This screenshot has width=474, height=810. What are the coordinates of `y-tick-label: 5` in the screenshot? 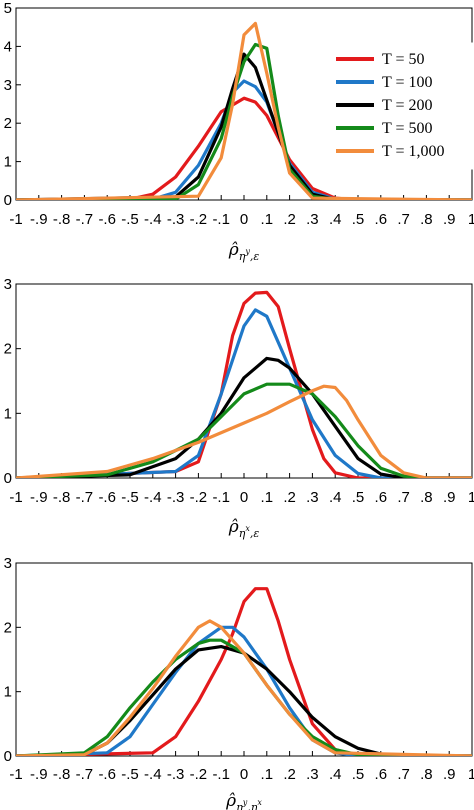 It's located at (8, 8).